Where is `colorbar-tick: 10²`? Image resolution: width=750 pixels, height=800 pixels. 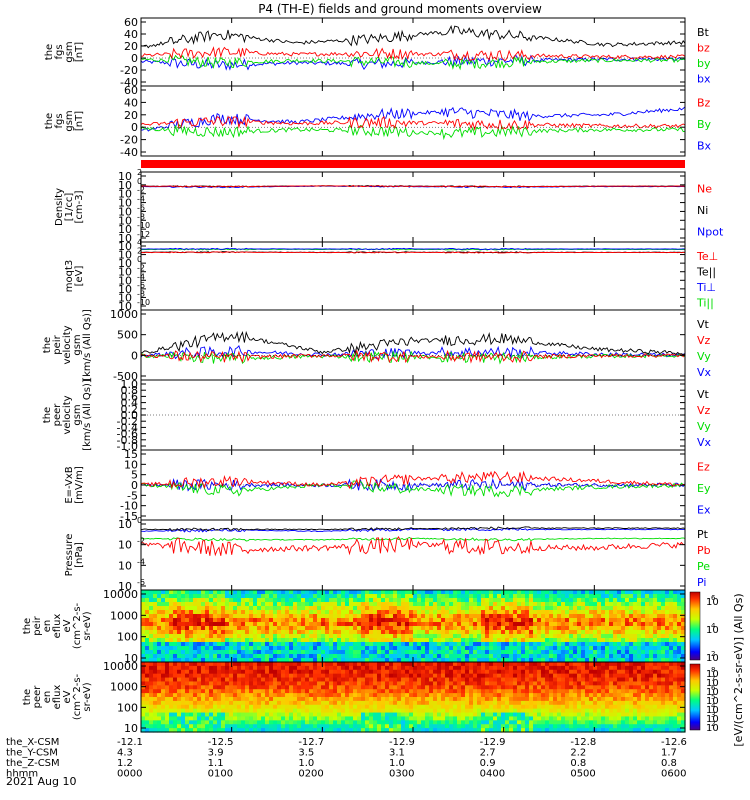
colorbar-tick: 10² is located at coordinates (712, 657).